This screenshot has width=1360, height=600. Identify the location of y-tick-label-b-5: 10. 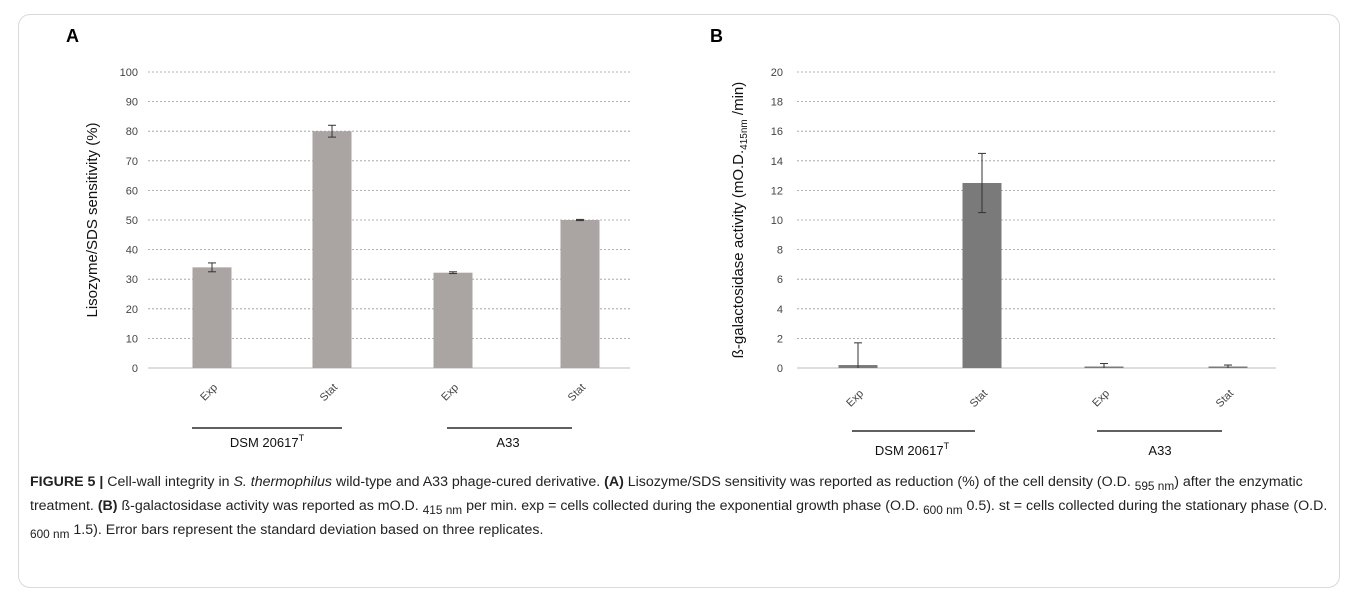
(777, 221).